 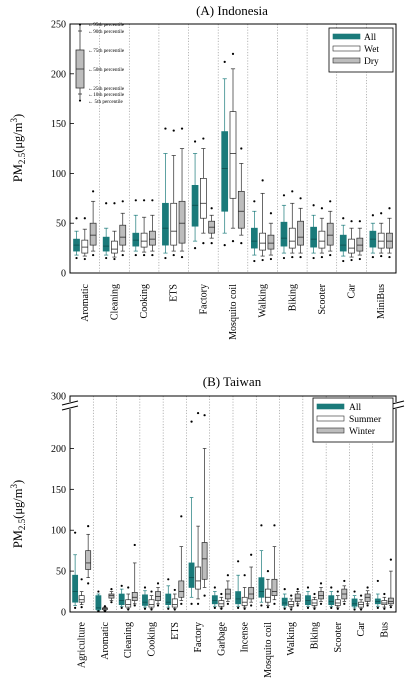 I want to click on ylabel-unit-open: (μg/m, so click(x=18, y=137).